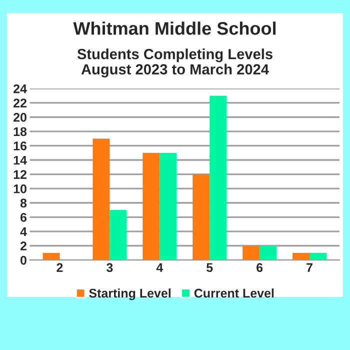 Image resolution: width=350 pixels, height=350 pixels. Describe the element at coordinates (20, 189) in the screenshot. I see `y-tick-label: 10` at that location.